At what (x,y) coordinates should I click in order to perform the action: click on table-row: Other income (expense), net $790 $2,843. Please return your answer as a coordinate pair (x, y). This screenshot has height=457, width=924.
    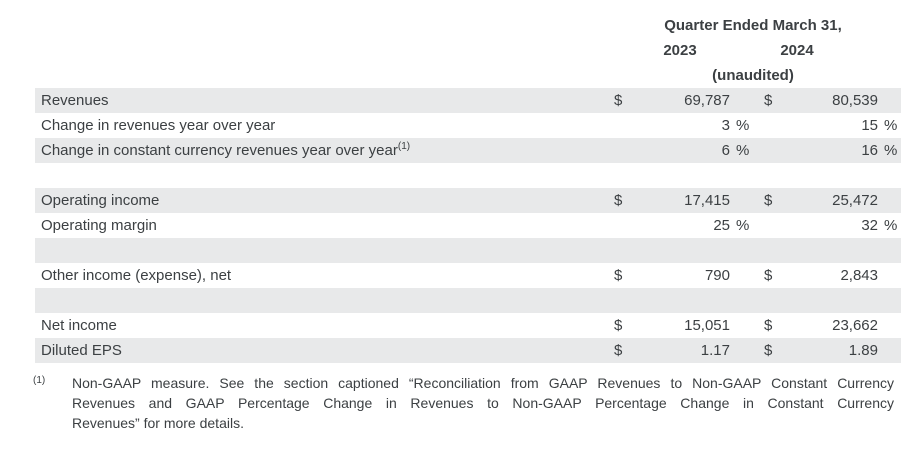
    Looking at the image, I should click on (468, 275).